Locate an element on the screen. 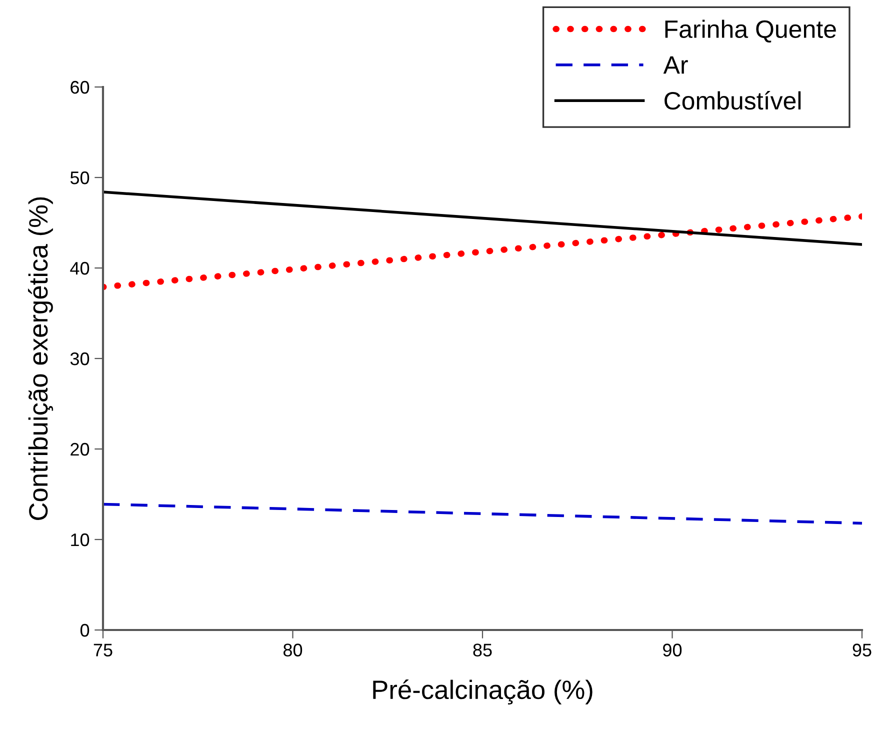  y-tick-label: 40 is located at coordinates (80, 268).